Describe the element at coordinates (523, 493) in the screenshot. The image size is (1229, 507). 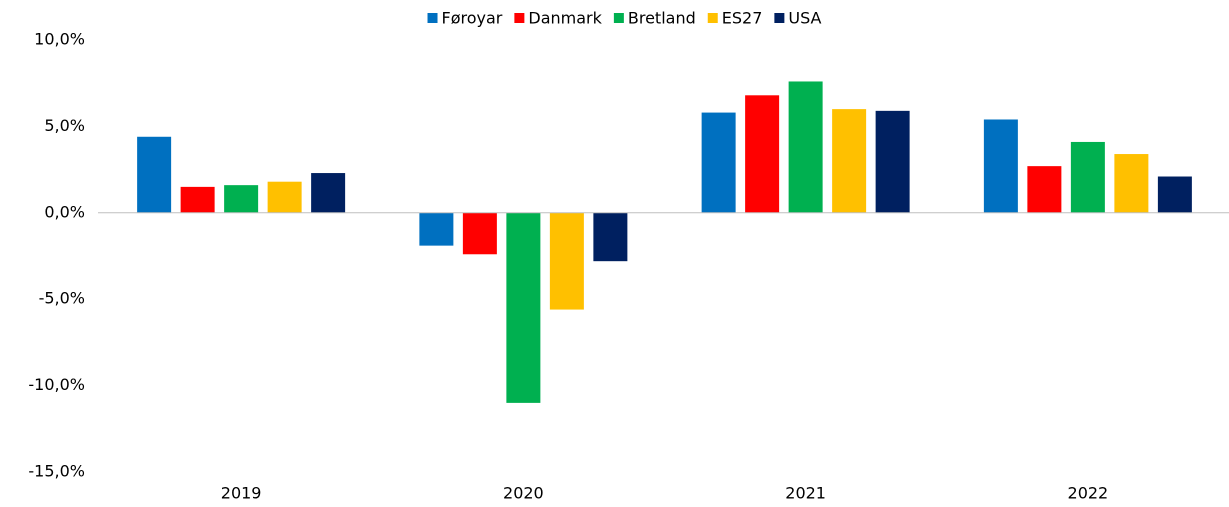
I see `x-tick-label: 2020` at that location.